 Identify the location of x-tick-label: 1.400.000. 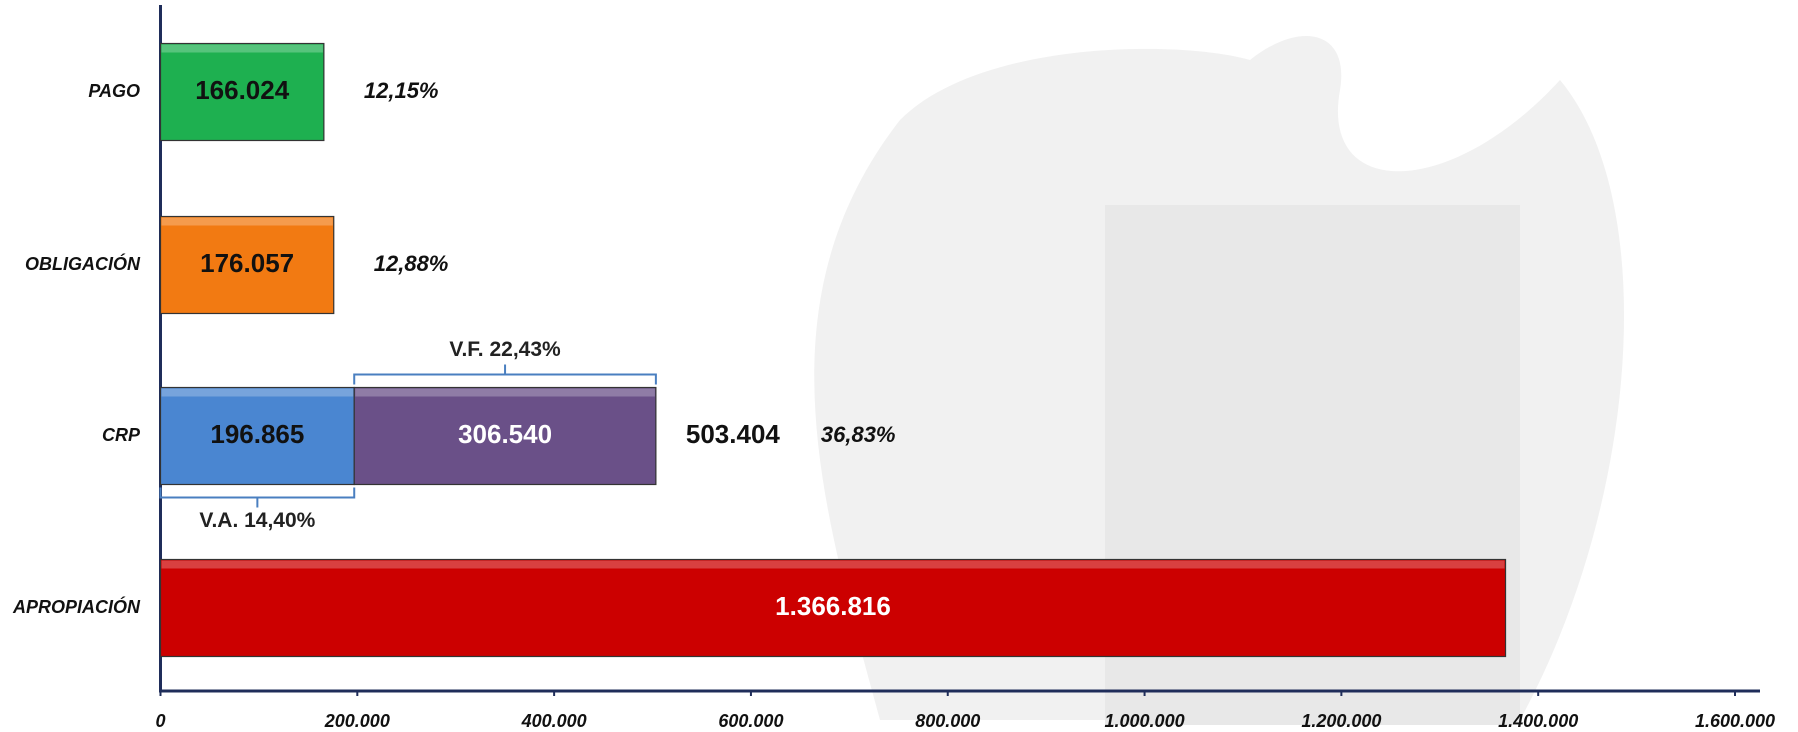
(1538, 721).